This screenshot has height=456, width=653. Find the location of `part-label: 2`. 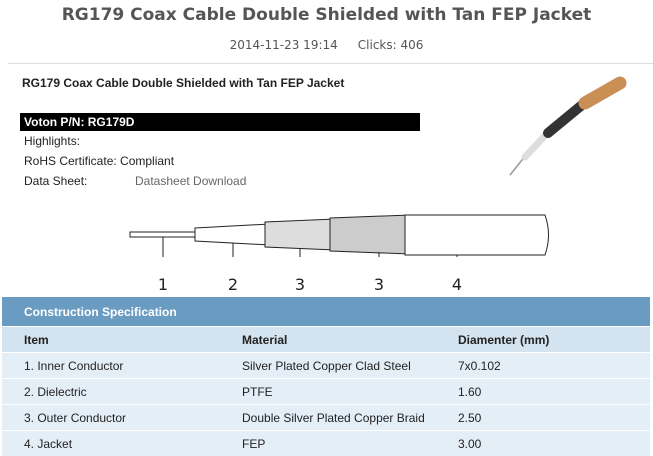

part-label: 2 is located at coordinates (233, 284).